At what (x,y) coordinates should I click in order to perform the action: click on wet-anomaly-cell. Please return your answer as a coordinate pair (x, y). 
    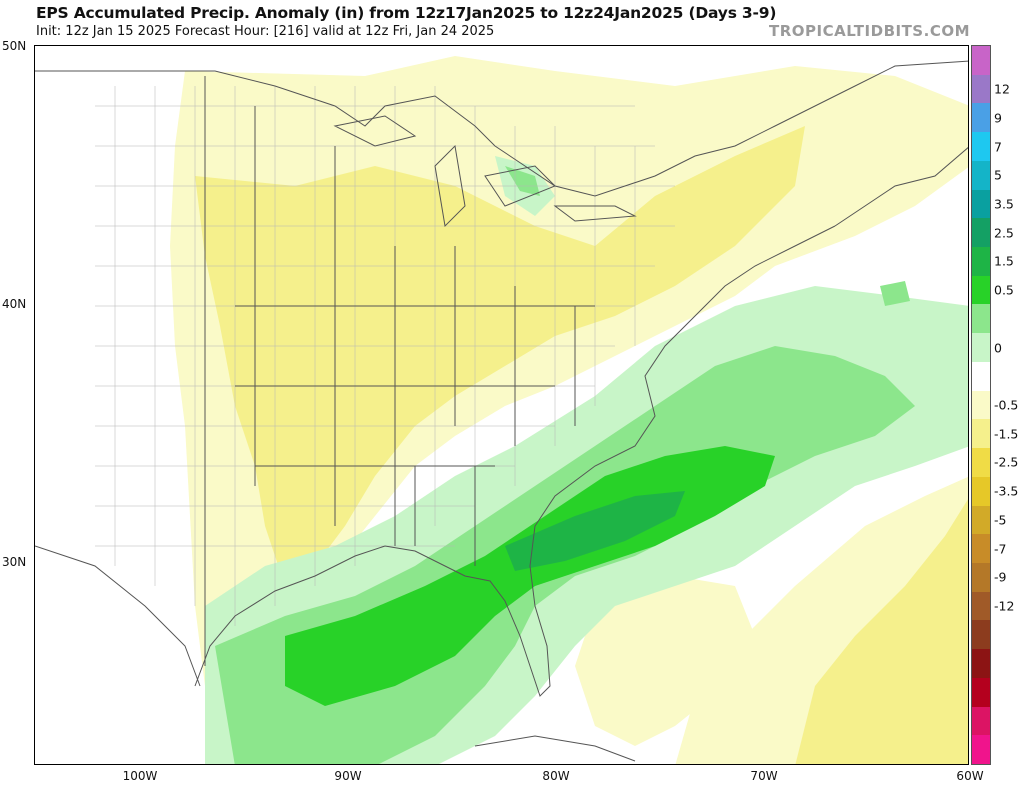
    Looking at the image, I should click on (895, 293).